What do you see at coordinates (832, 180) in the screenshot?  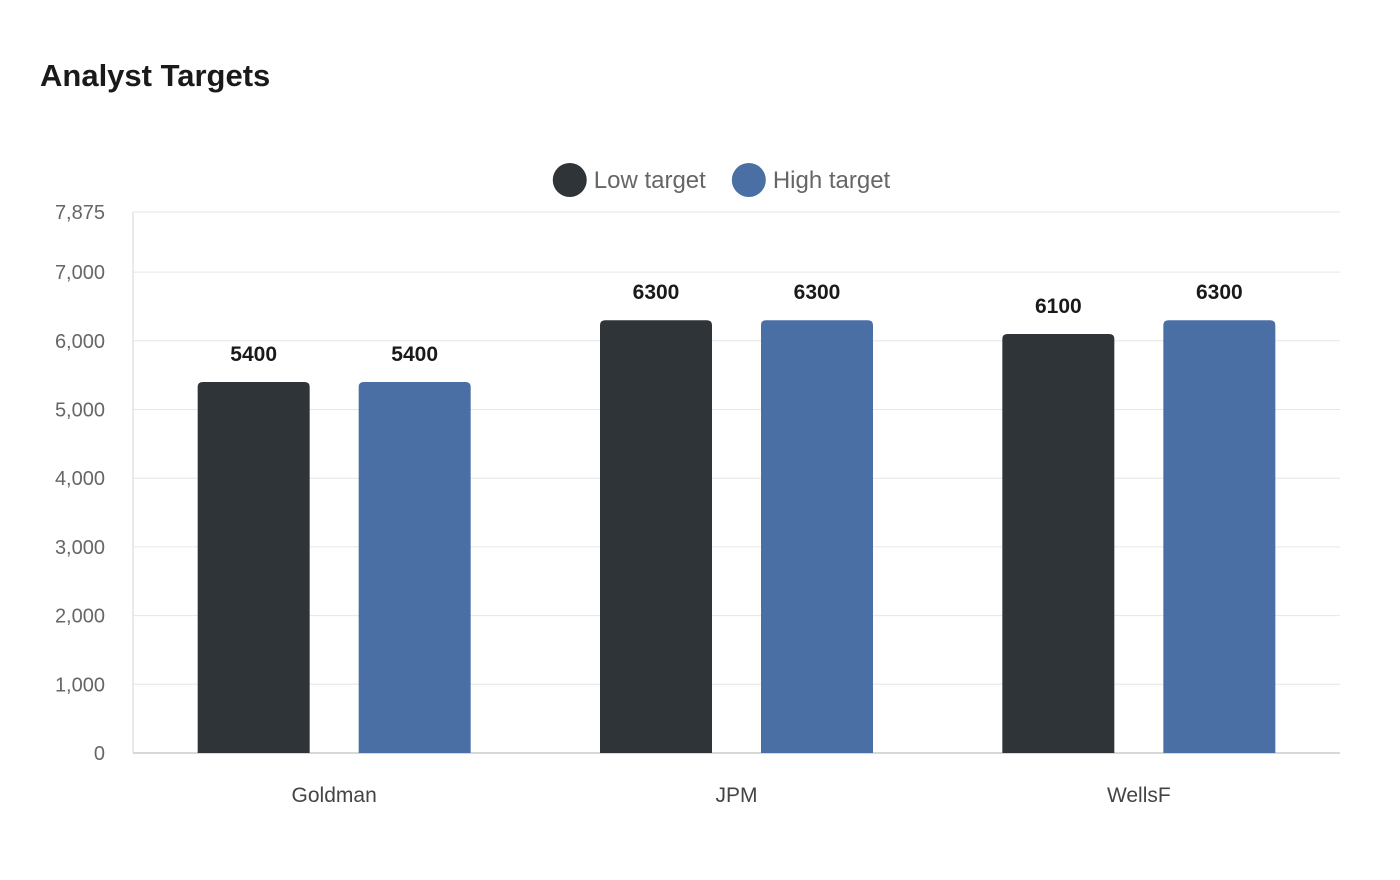 I see `legend-label: High target` at bounding box center [832, 180].